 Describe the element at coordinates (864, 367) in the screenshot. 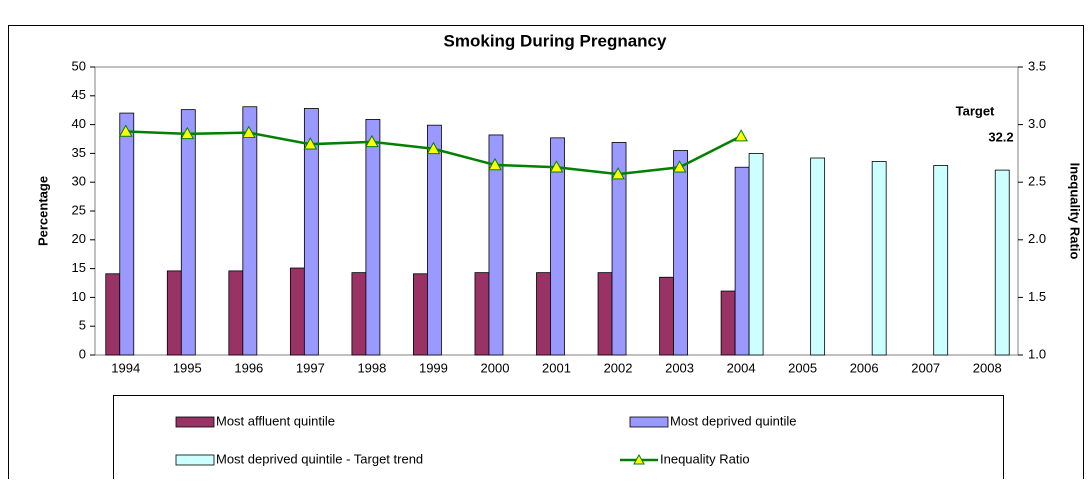

I see `x-tick-label: 2006` at that location.